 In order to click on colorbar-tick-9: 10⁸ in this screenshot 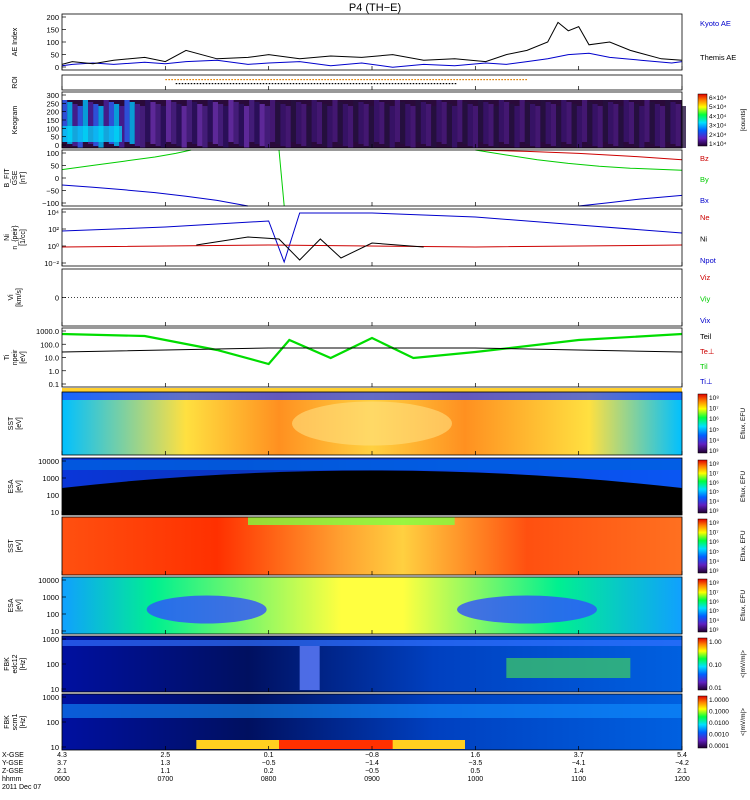, I will do `click(714, 523)`.